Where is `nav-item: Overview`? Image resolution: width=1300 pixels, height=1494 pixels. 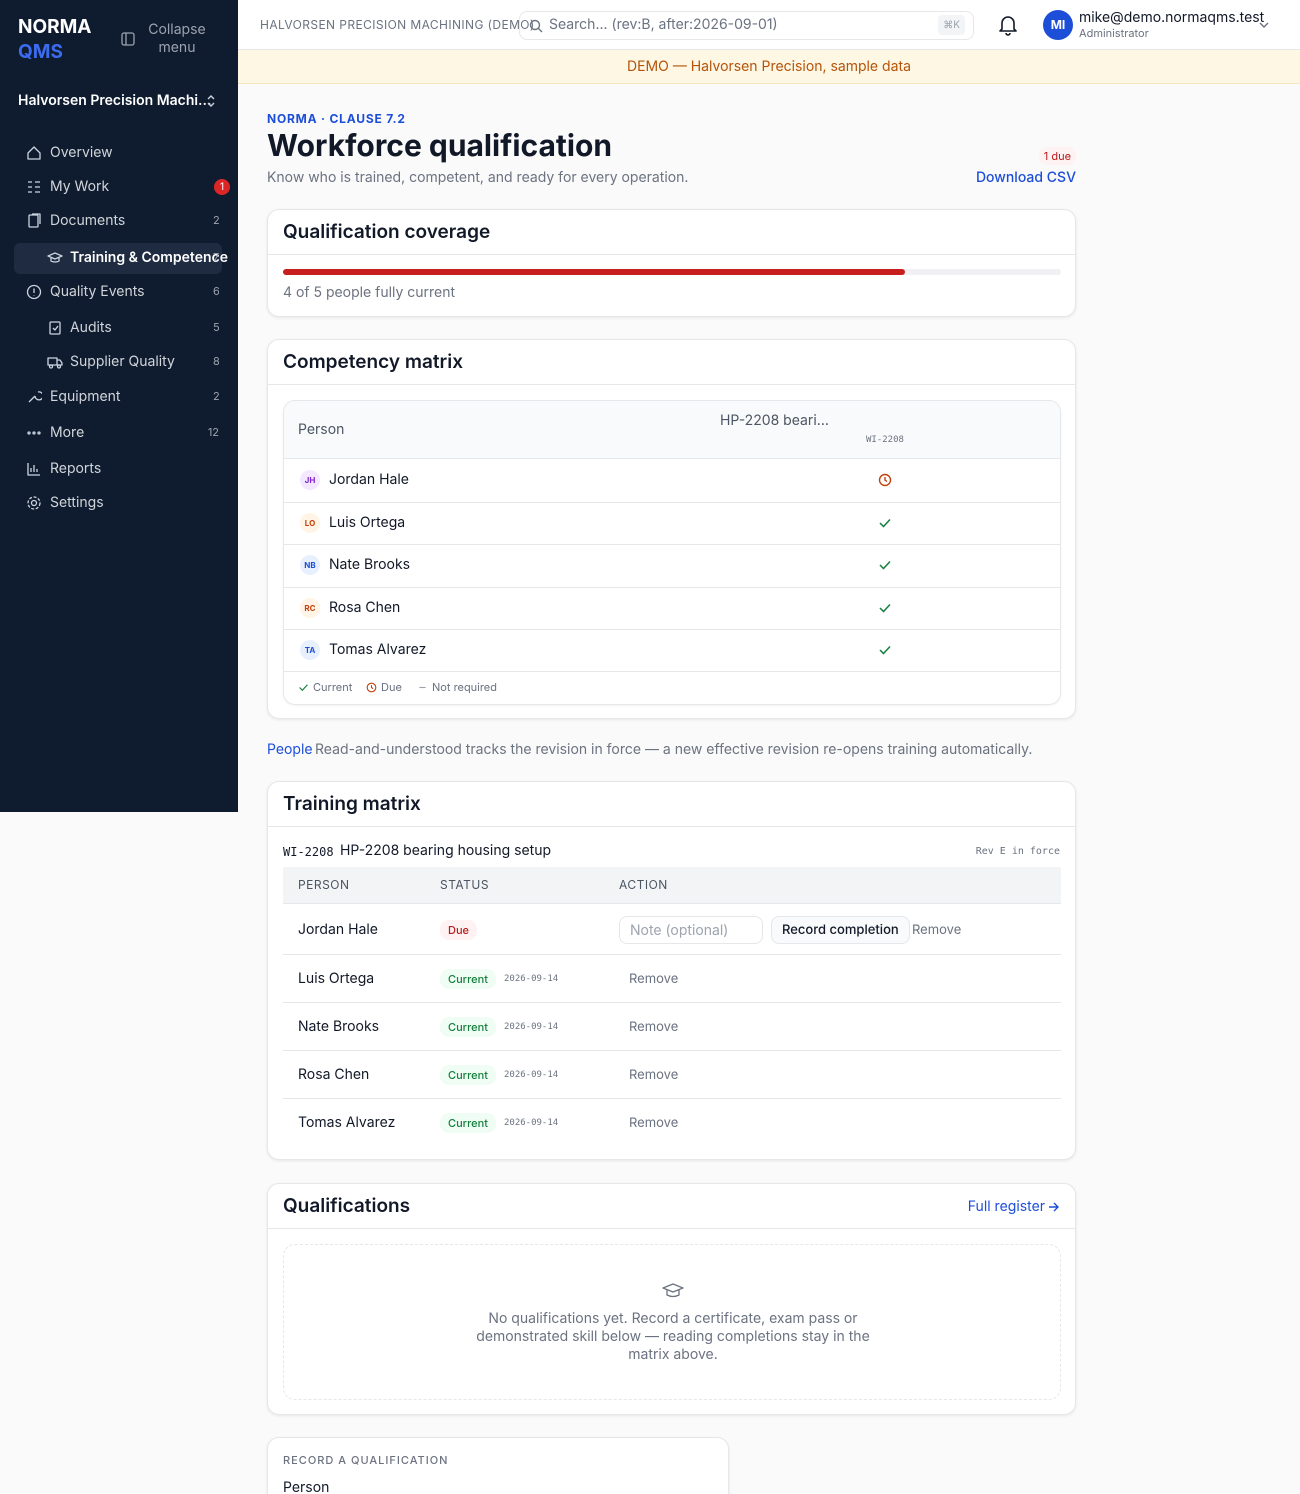
nav-item: Overview is located at coordinates (81, 152).